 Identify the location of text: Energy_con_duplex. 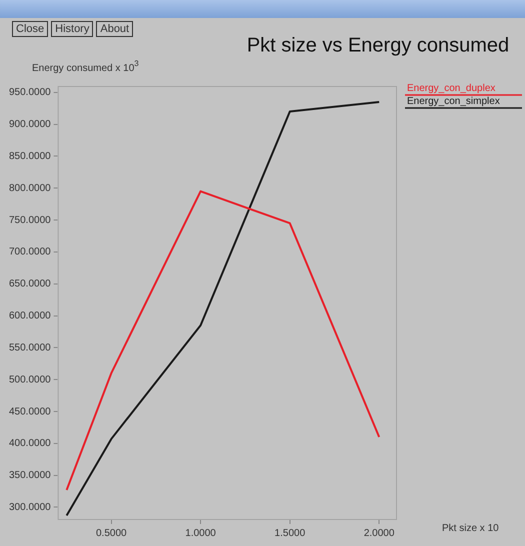
(451, 88).